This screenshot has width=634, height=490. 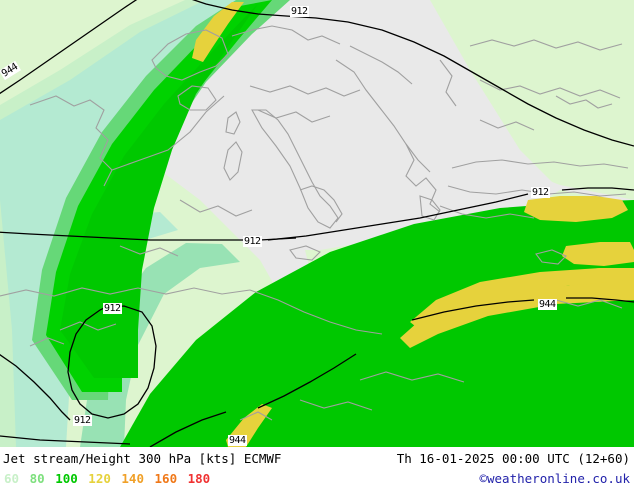 I want to click on isoline-944-right, so click(x=473, y=310).